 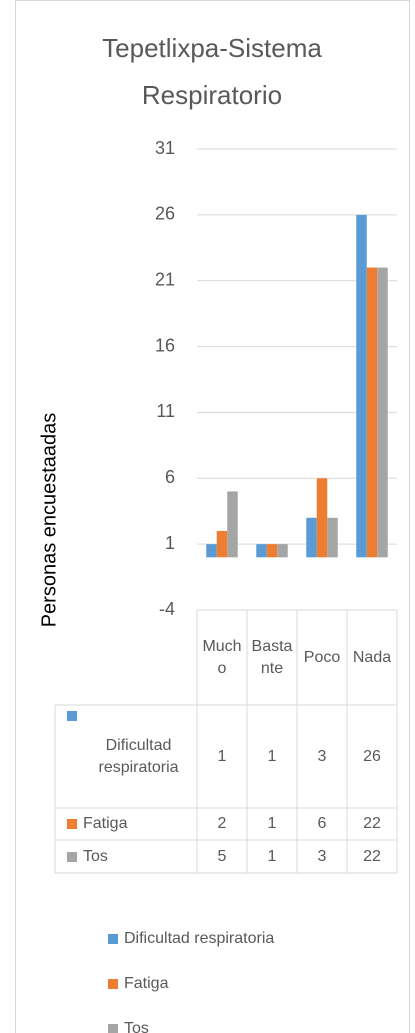 I want to click on category-label: Bastante, so click(x=272, y=657).